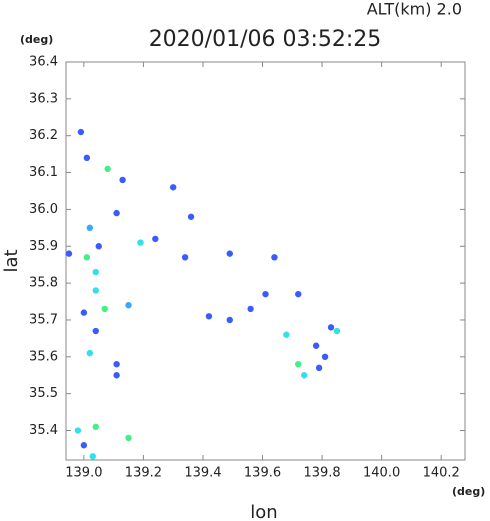 Image resolution: width=490 pixels, height=521 pixels. What do you see at coordinates (43, 393) in the screenshot?
I see `y-tick-label: 35.5` at bounding box center [43, 393].